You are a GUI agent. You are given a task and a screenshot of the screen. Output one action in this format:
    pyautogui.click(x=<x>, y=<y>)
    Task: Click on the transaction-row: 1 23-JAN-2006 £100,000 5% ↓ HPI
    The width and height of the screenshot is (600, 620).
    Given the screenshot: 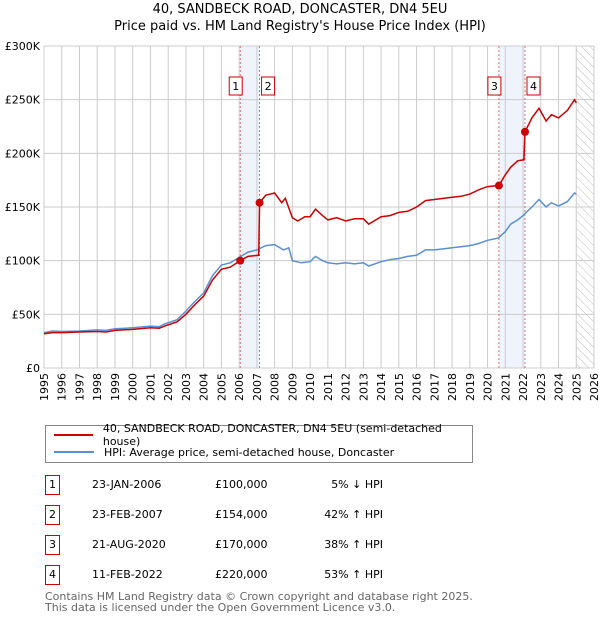 What is the action you would take?
    pyautogui.click(x=255, y=485)
    